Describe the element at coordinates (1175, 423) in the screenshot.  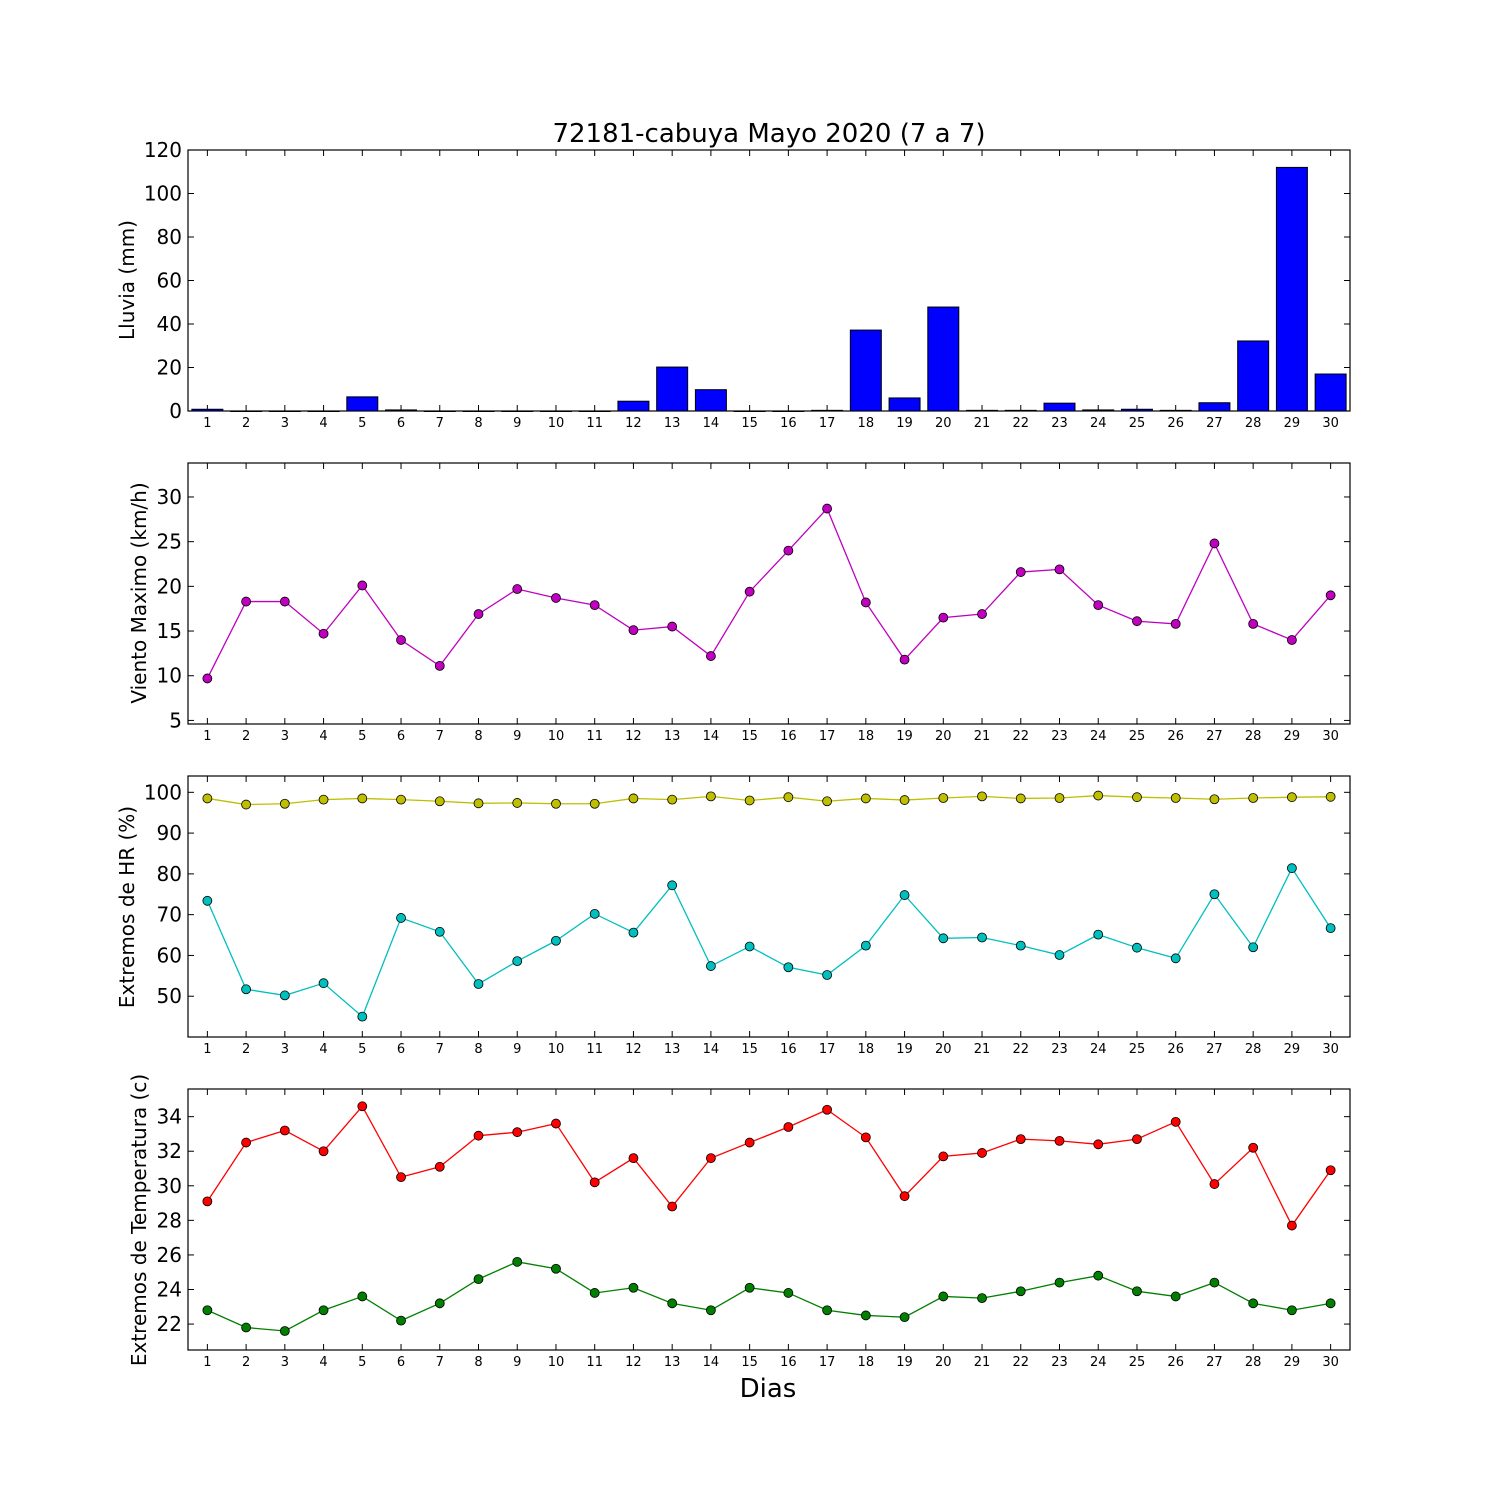
I see `rainfall-xtick-label: 26` at that location.